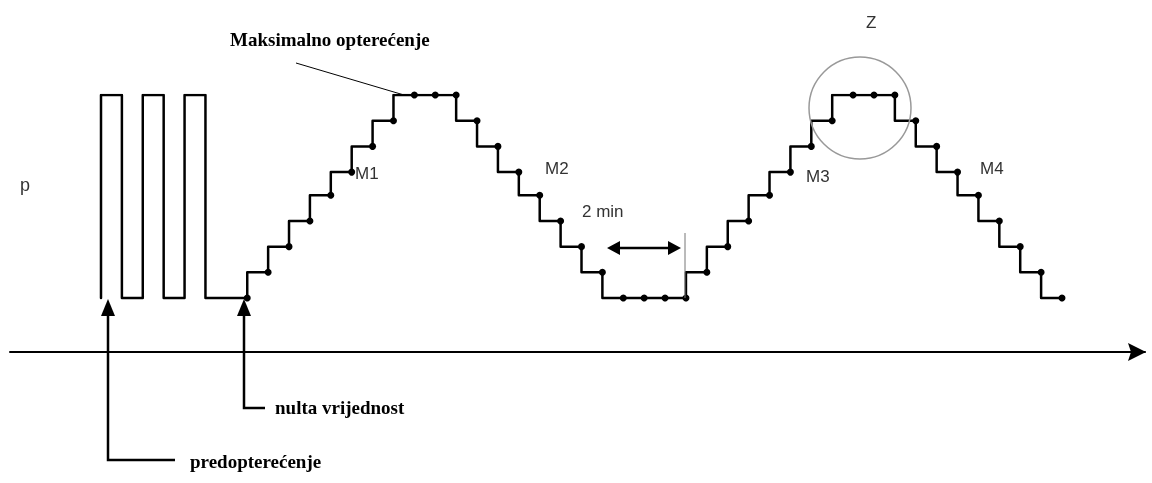  What do you see at coordinates (818, 176) in the screenshot?
I see `annotation: M3` at bounding box center [818, 176].